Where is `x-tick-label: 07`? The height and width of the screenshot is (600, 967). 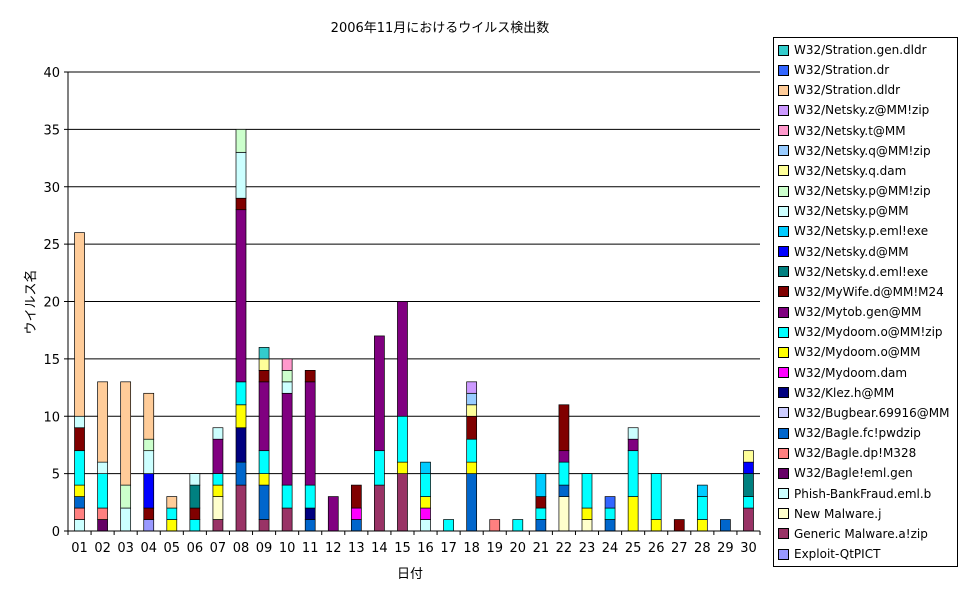 x-tick-label: 07 is located at coordinates (218, 548).